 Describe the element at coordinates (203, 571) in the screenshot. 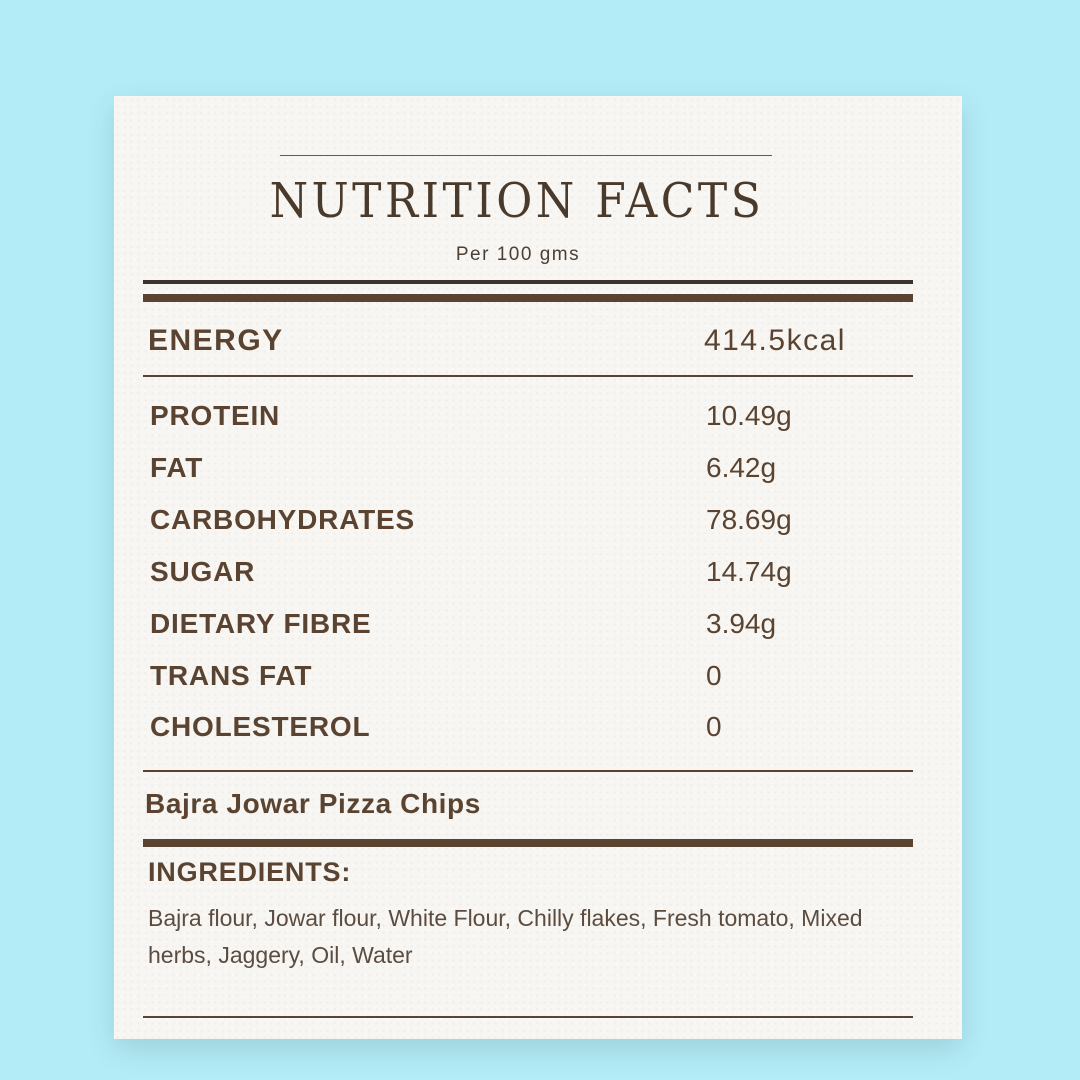

I see `nutrient-name: SUGAR` at that location.